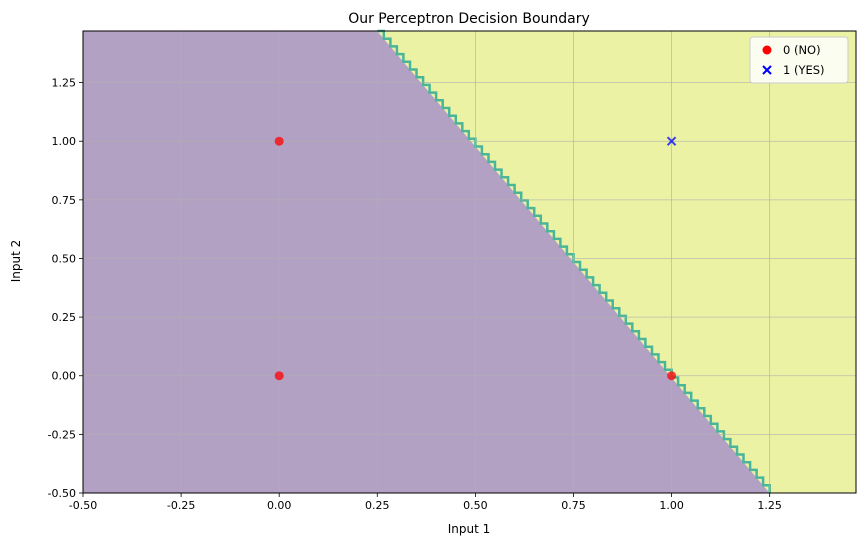 The height and width of the screenshot is (547, 866). Describe the element at coordinates (83, 505) in the screenshot. I see `x-tick-label: -0.50` at that location.